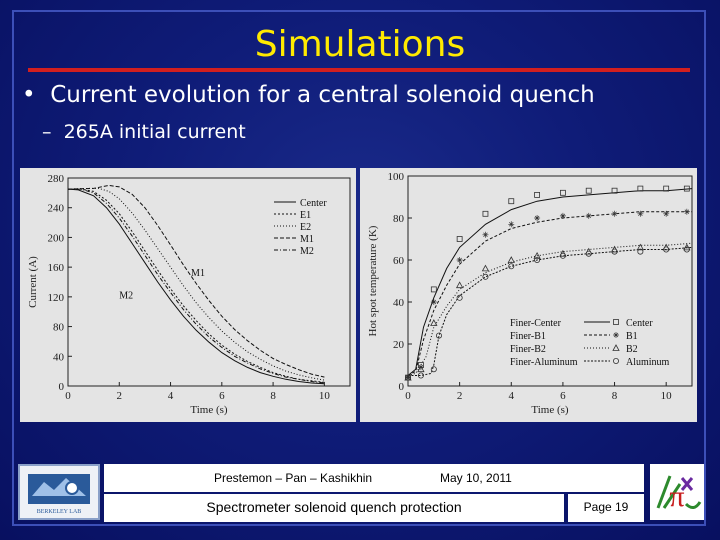  I want to click on legend-label: B2, so click(632, 349).